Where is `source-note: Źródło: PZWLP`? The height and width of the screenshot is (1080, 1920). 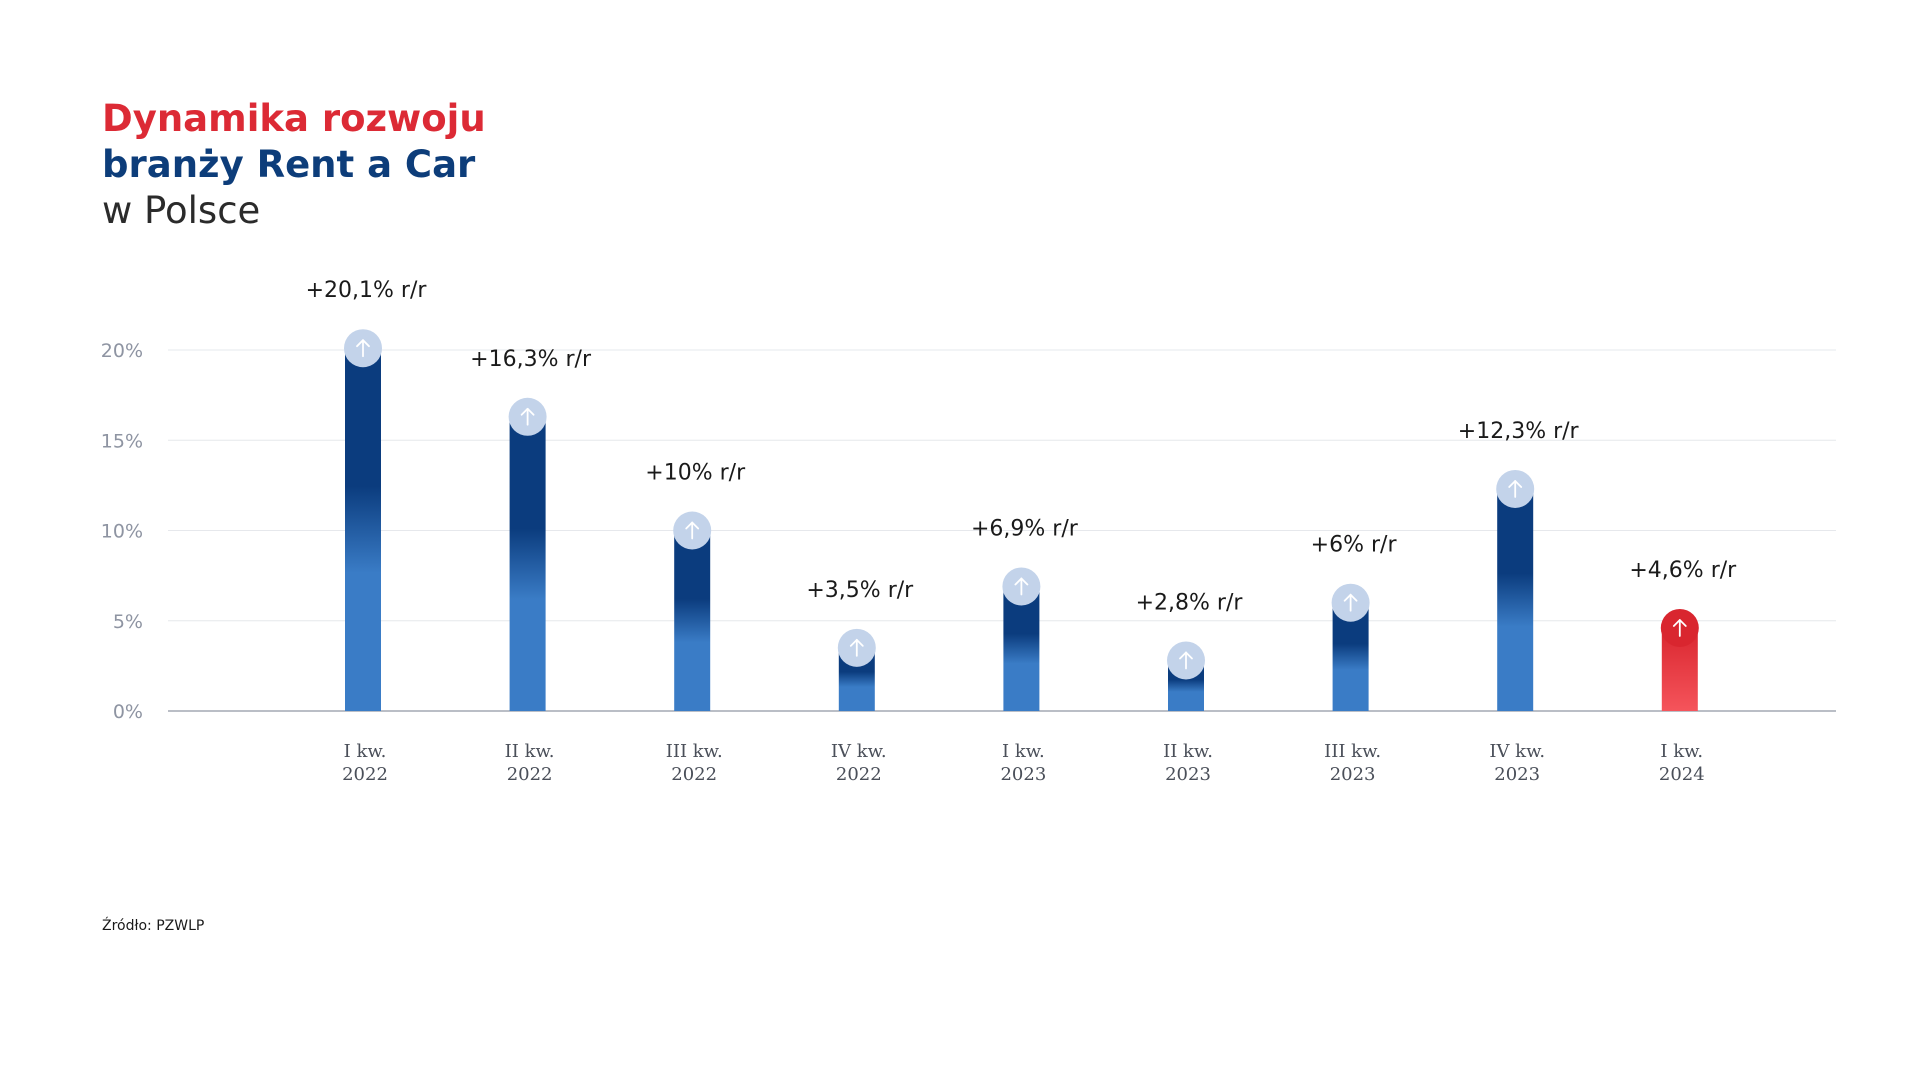 source-note: Źródło: PZWLP is located at coordinates (153, 926).